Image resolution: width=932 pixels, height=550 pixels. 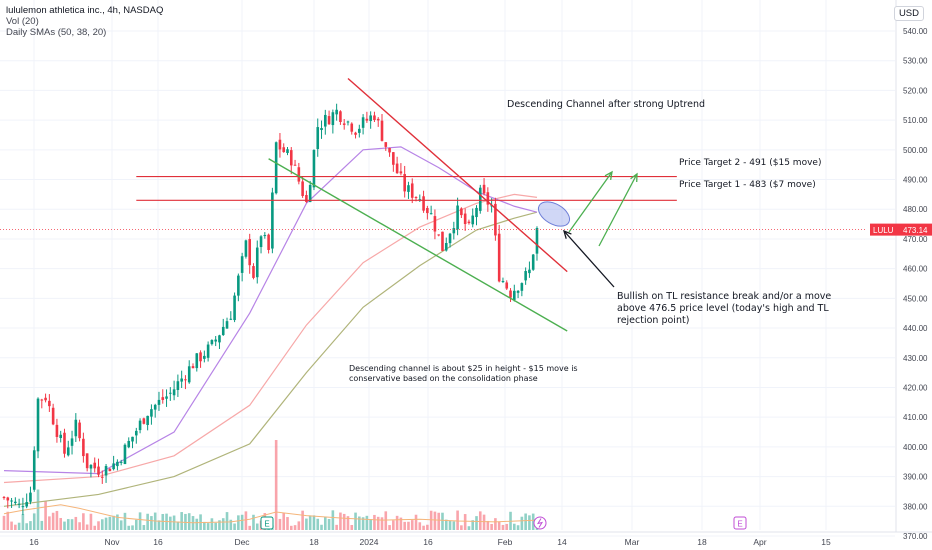 What do you see at coordinates (22, 21) in the screenshot?
I see `volume-indicator-label: Vol (20)` at bounding box center [22, 21].